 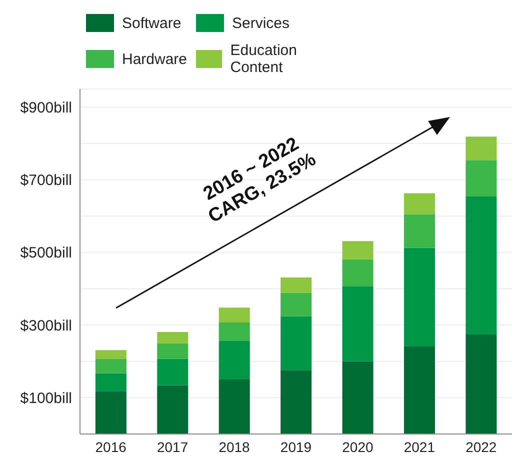 What do you see at coordinates (358, 446) in the screenshot?
I see `x-tick-label: 2020` at bounding box center [358, 446].